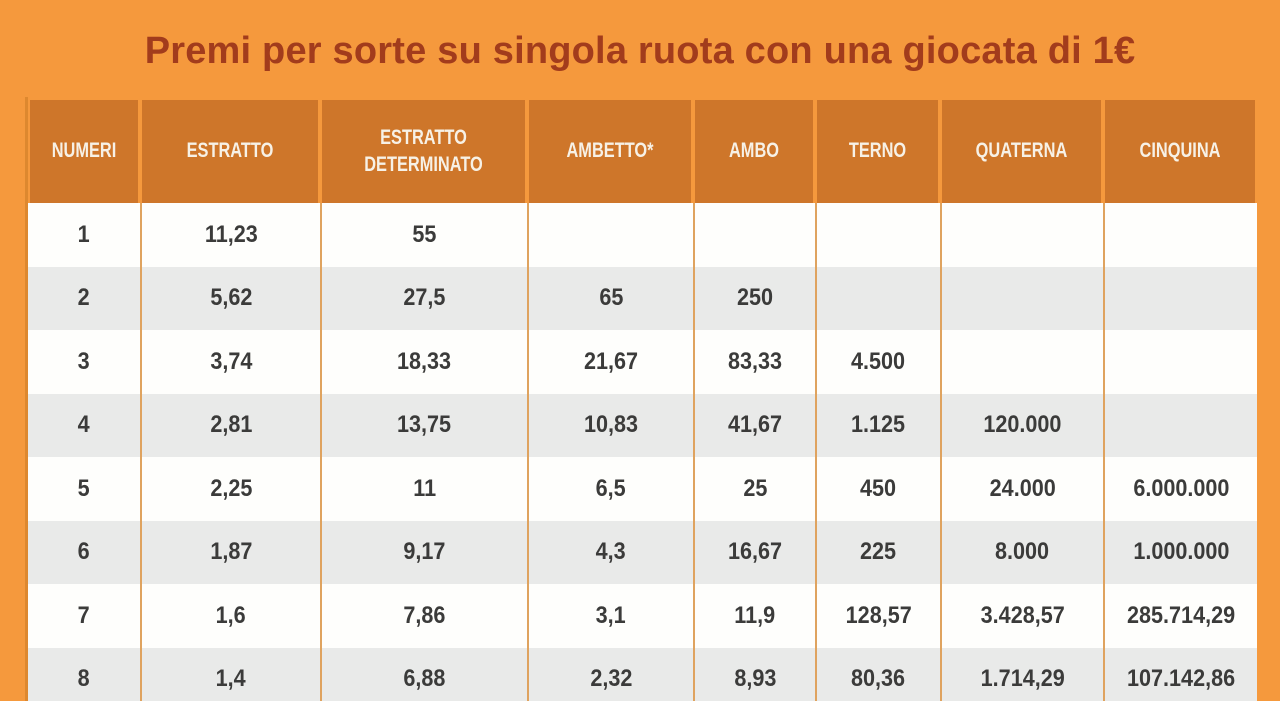 The width and height of the screenshot is (1280, 701). What do you see at coordinates (423, 674) in the screenshot?
I see `table-cell: 6,88` at bounding box center [423, 674].